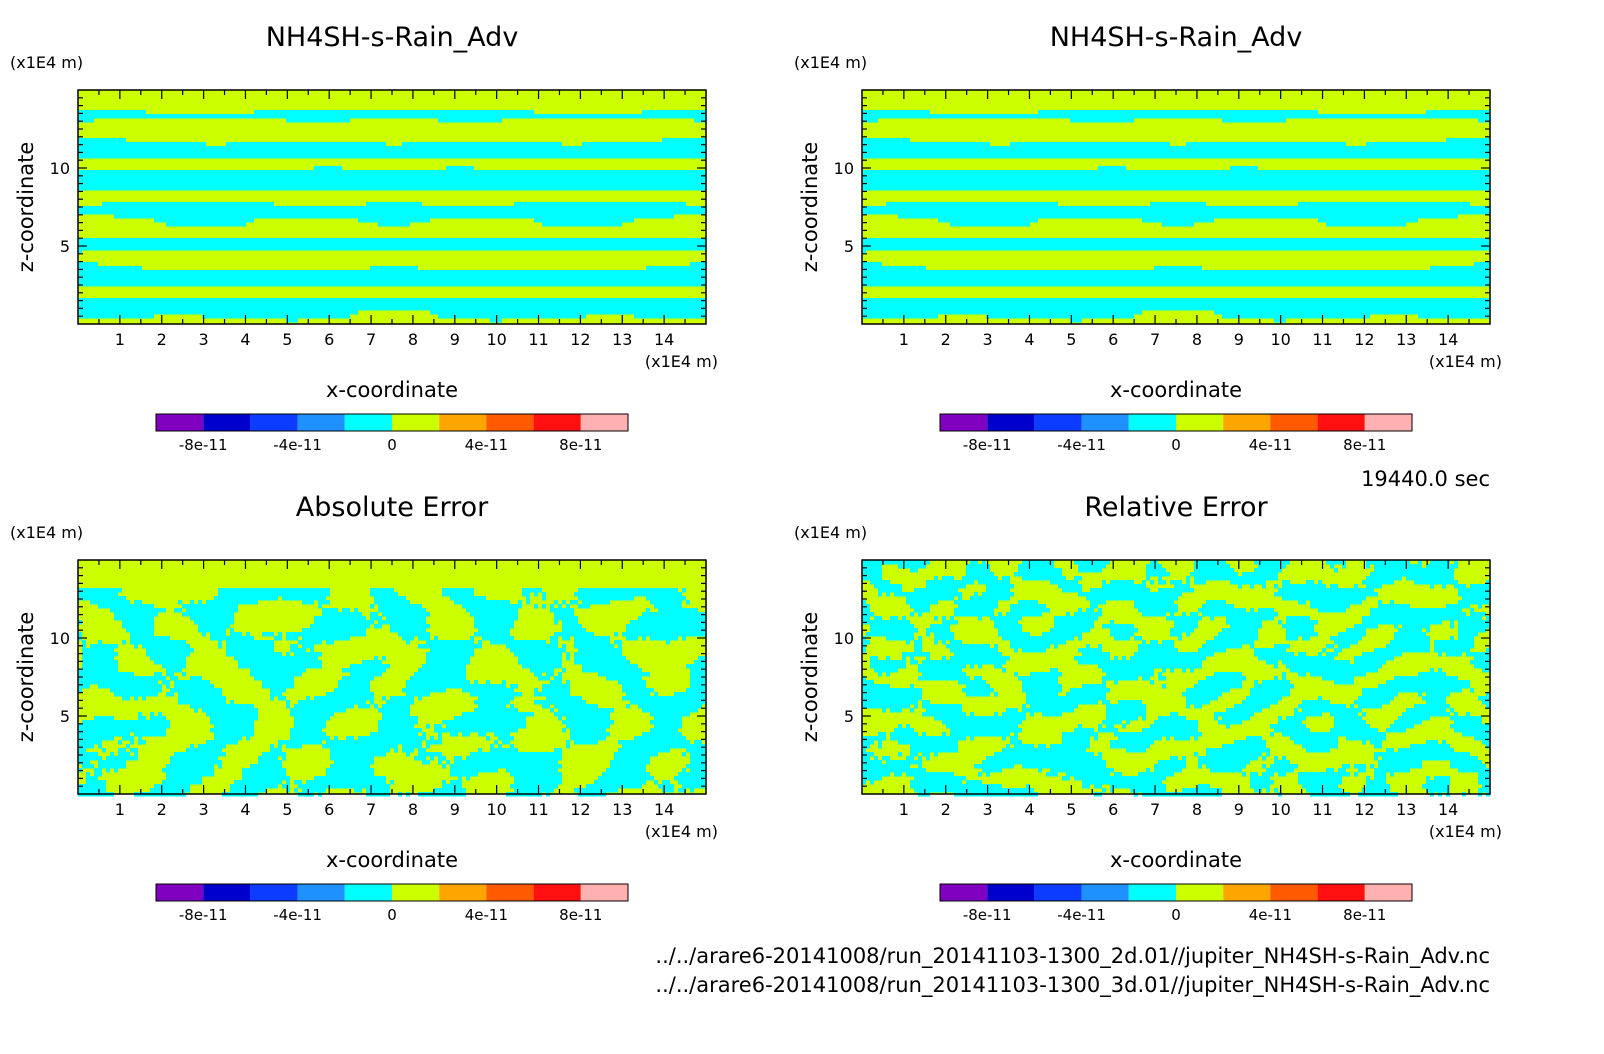 The image size is (1604, 1054). I want to click on x-tick-label: 12, so click(1364, 809).